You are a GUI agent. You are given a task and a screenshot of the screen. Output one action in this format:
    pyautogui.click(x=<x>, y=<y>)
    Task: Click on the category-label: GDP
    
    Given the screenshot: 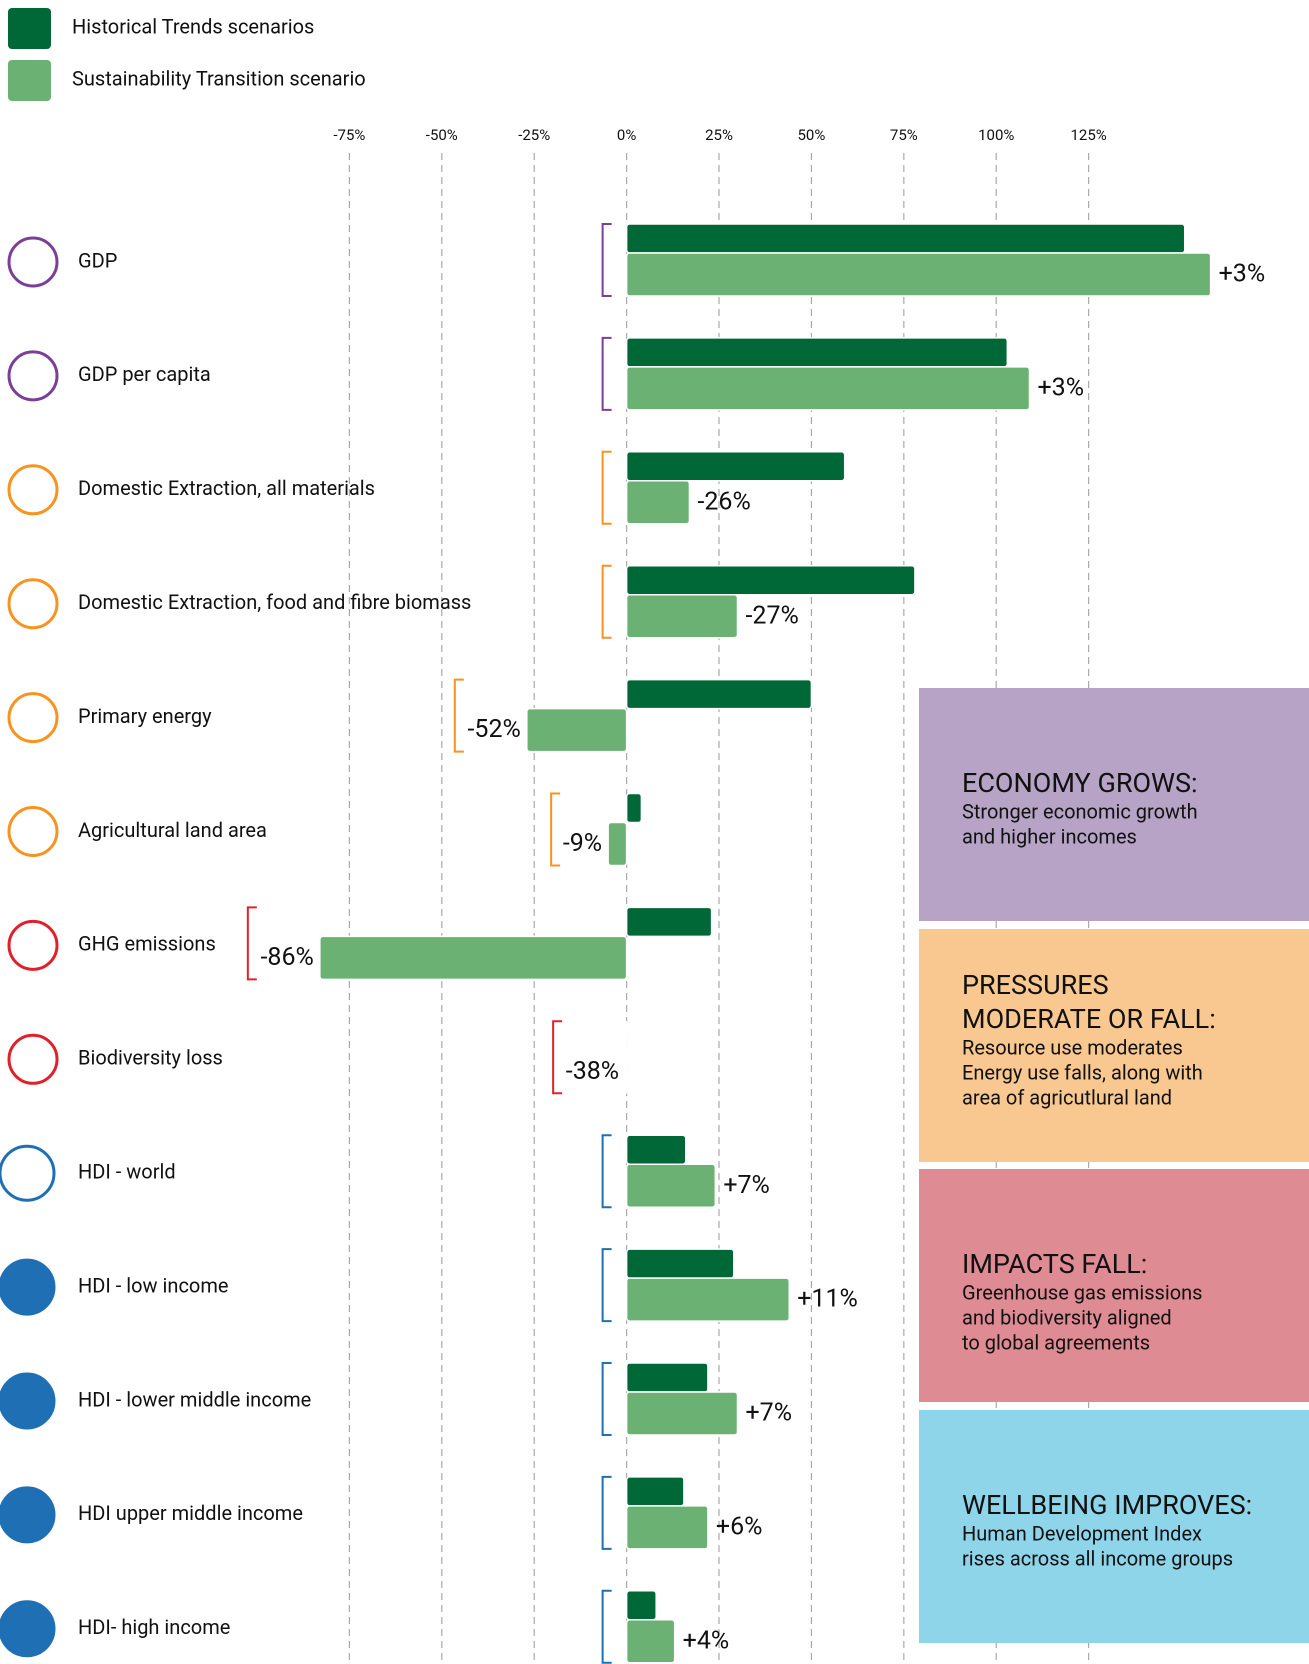 What is the action you would take?
    pyautogui.click(x=97, y=260)
    